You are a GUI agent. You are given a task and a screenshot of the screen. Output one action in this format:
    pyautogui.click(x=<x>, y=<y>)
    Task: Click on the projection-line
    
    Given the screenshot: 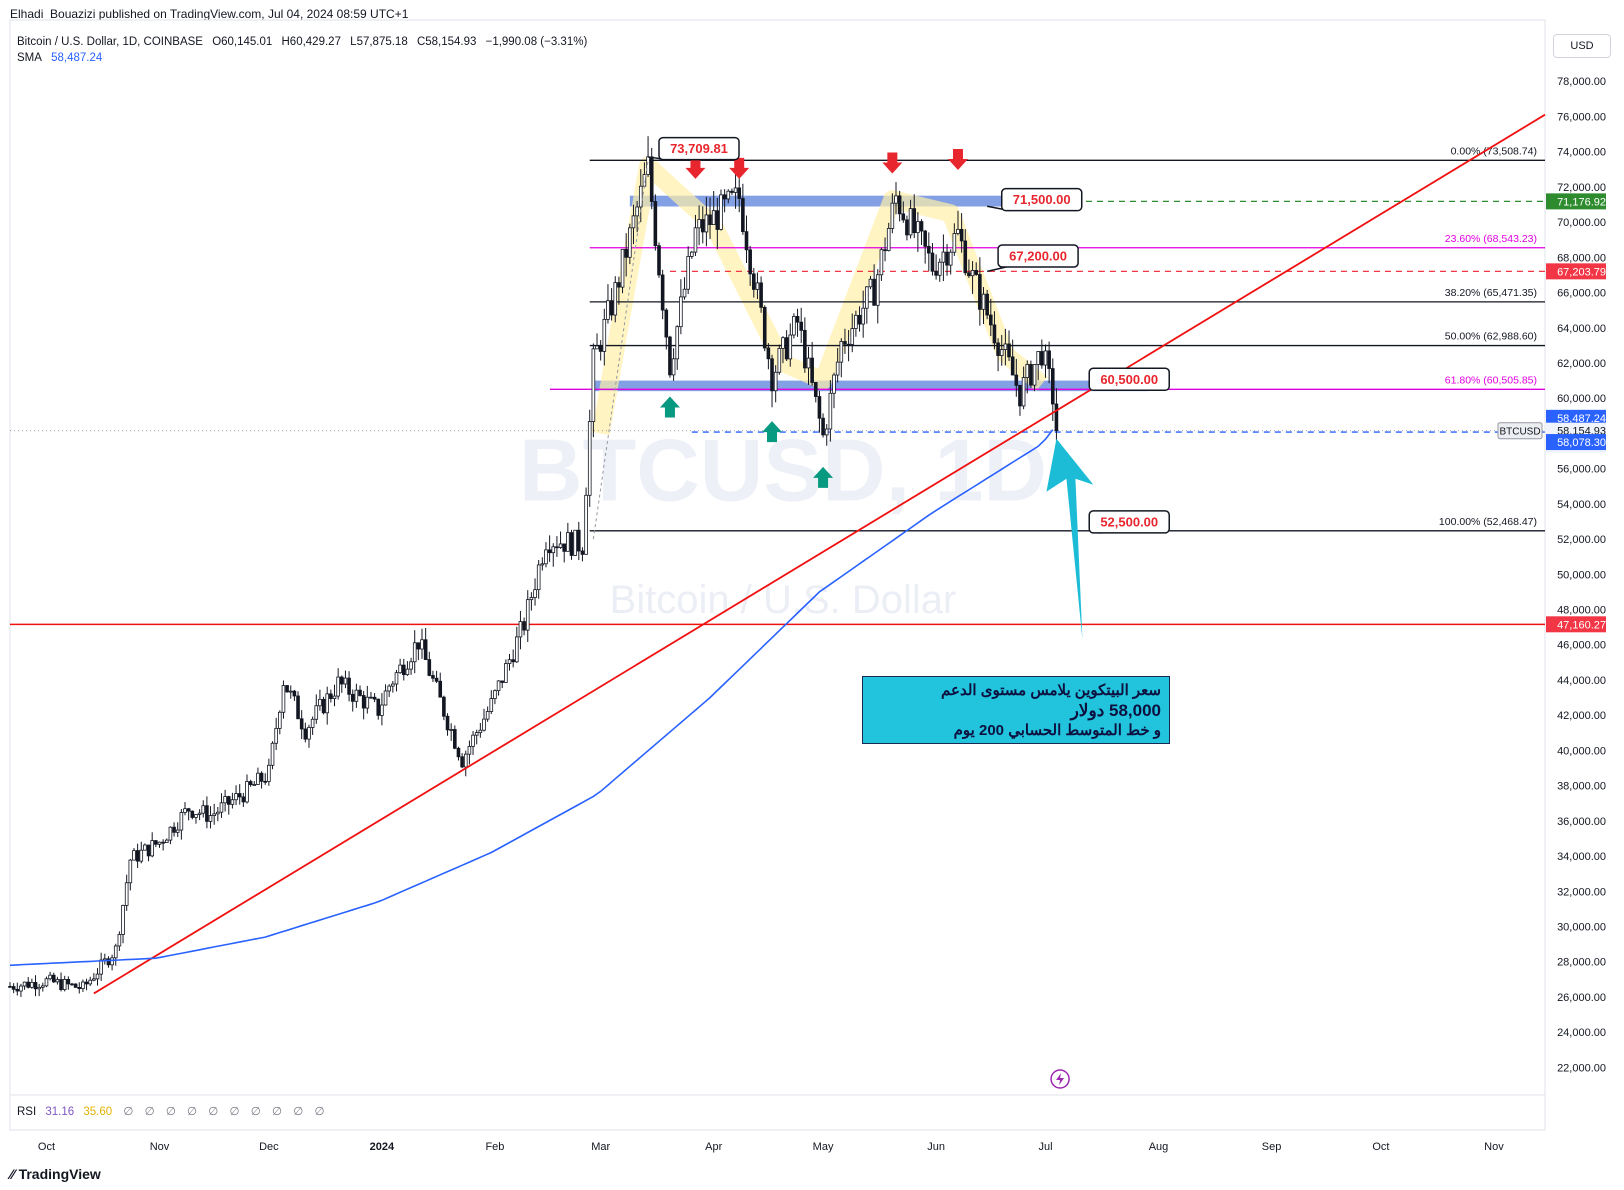 What is the action you would take?
    pyautogui.click(x=620, y=350)
    